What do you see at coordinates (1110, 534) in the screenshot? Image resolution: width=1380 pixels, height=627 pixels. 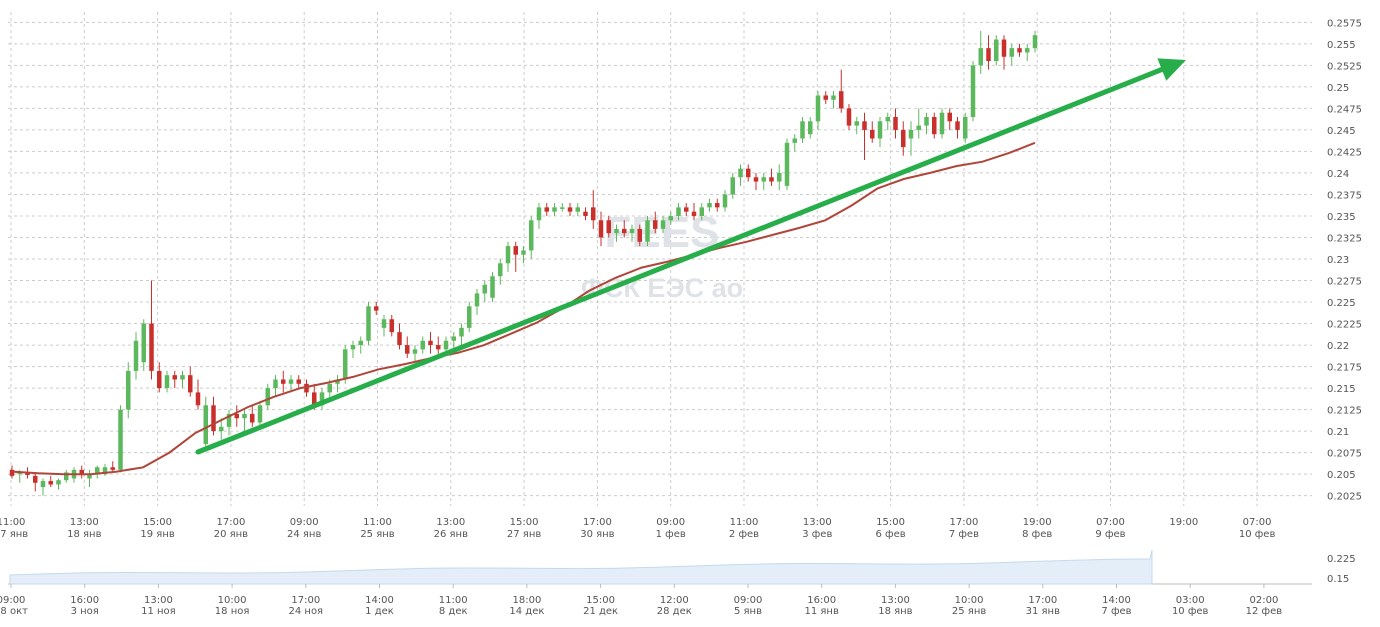 I see `x-tick-date: 9 фев` at bounding box center [1110, 534].